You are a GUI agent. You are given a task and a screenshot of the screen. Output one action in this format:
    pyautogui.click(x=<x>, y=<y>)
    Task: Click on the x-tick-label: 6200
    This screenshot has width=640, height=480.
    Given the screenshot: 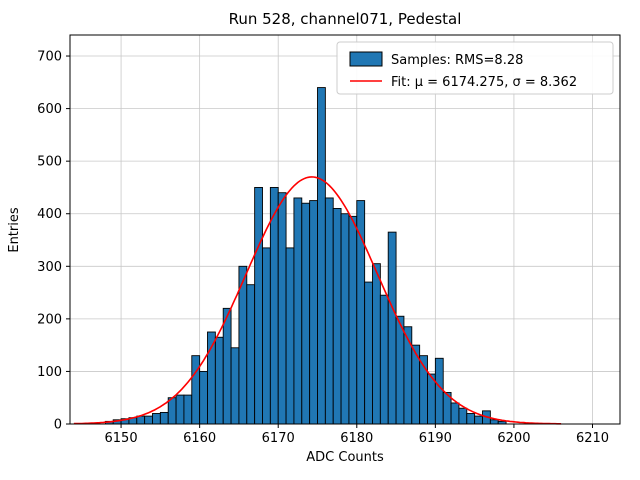 What is the action you would take?
    pyautogui.click(x=513, y=438)
    